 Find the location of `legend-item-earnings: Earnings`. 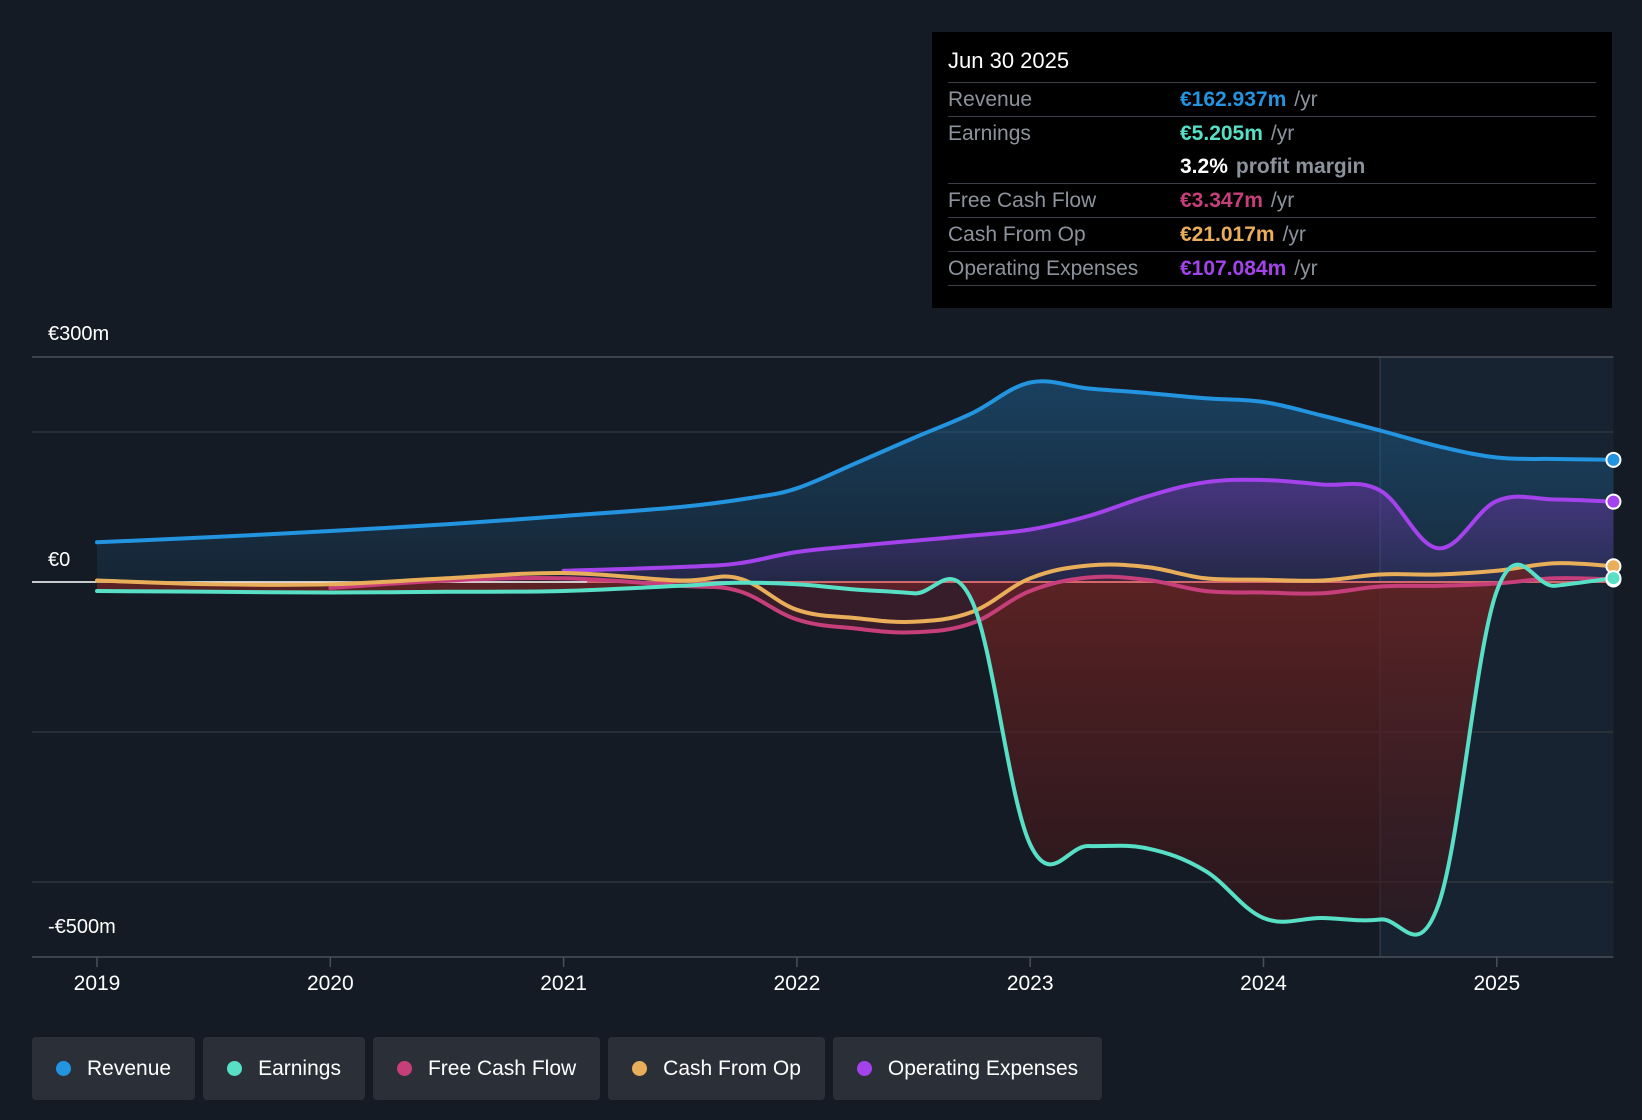

legend-item-earnings: Earnings is located at coordinates (284, 1068).